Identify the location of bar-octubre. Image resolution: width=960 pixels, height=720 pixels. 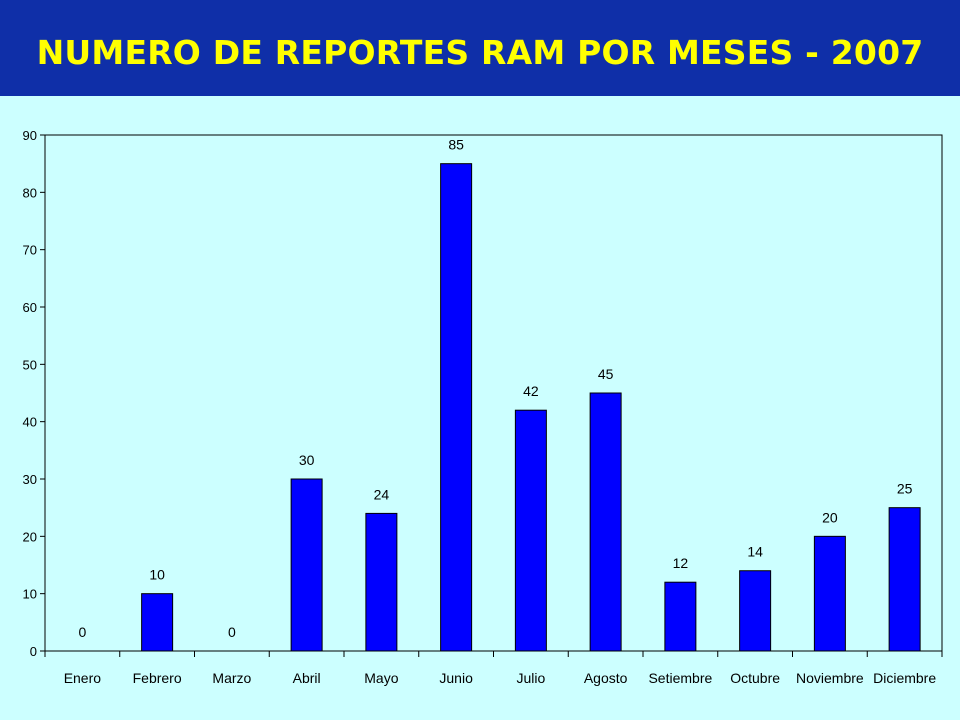
(755, 611).